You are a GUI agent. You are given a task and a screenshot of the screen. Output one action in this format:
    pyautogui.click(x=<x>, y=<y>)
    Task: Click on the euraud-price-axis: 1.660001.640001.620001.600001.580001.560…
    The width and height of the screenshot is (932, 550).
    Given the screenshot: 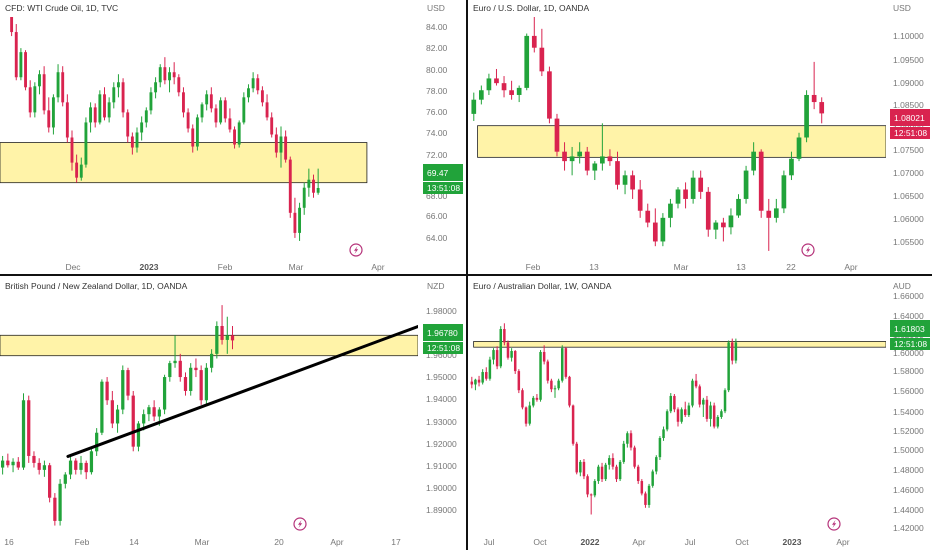 What is the action you would take?
    pyautogui.click(x=908, y=412)
    